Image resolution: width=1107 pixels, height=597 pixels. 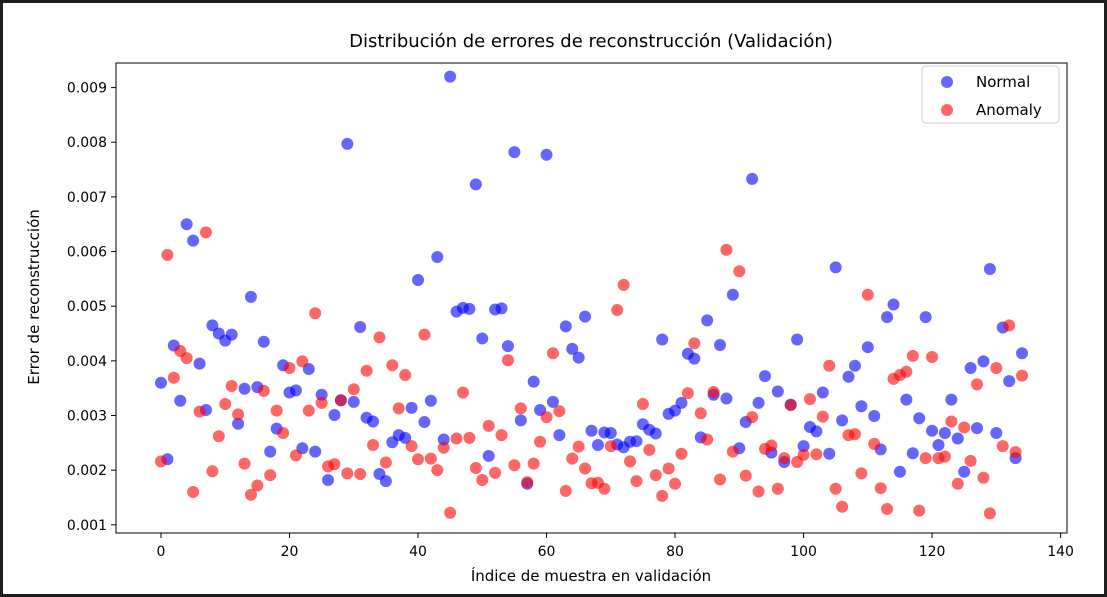 I want to click on legend-box, so click(x=990, y=94).